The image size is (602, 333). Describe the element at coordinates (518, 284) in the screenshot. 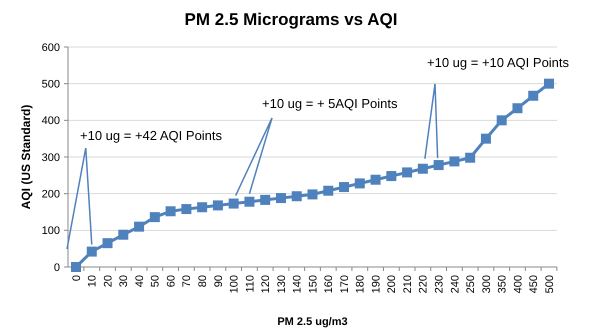

I see `x-tick-label: 400` at that location.